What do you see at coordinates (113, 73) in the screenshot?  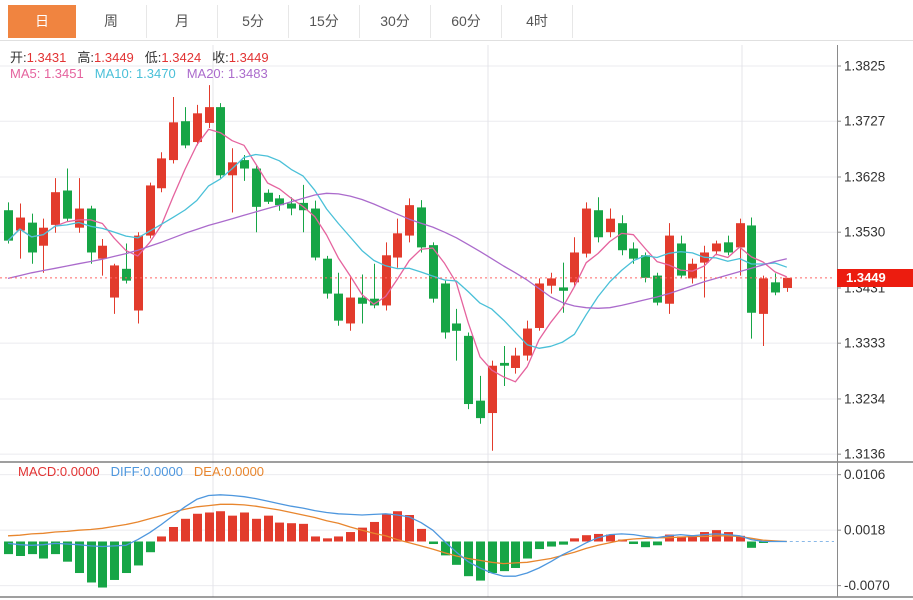 I see `ma10-label: MA10:` at bounding box center [113, 73].